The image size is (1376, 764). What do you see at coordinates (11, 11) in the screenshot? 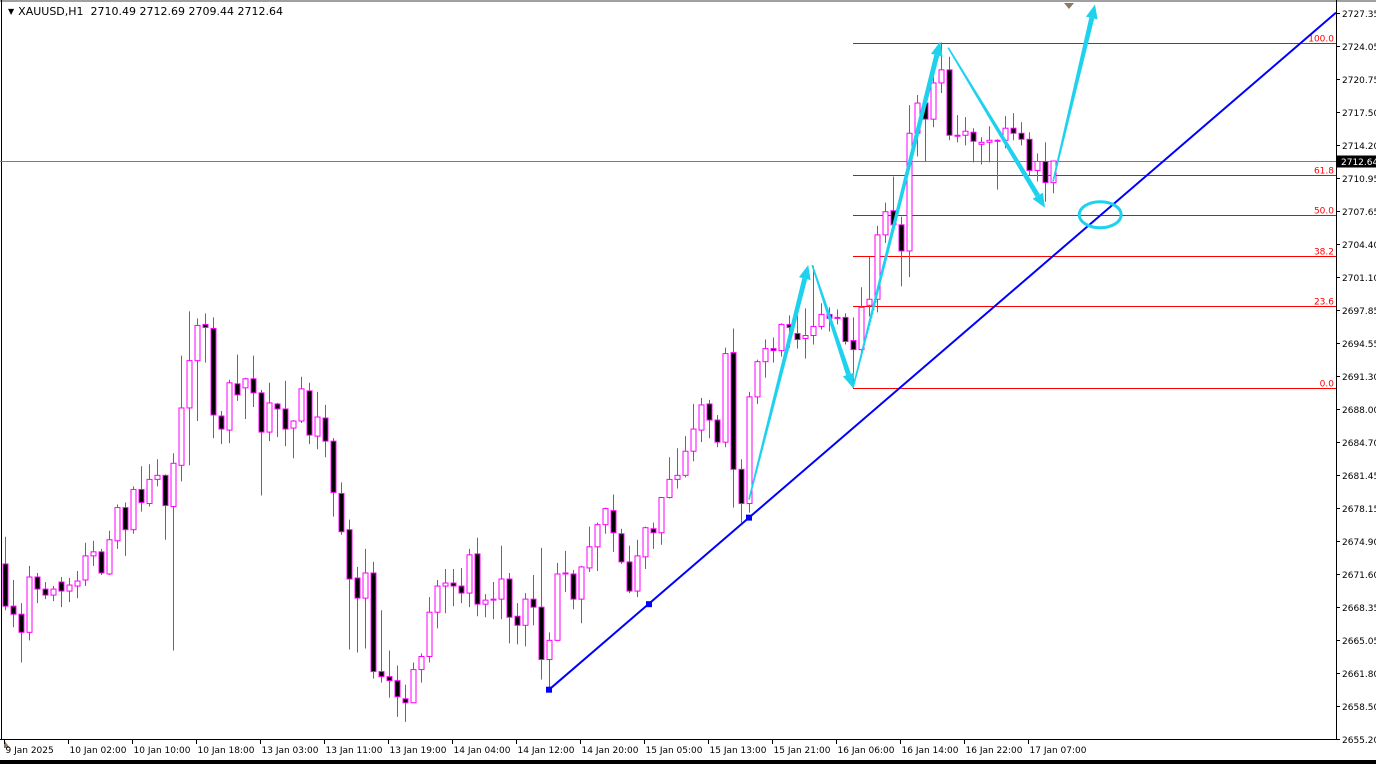
I see `triangle-down-icon: ▼` at bounding box center [11, 11].